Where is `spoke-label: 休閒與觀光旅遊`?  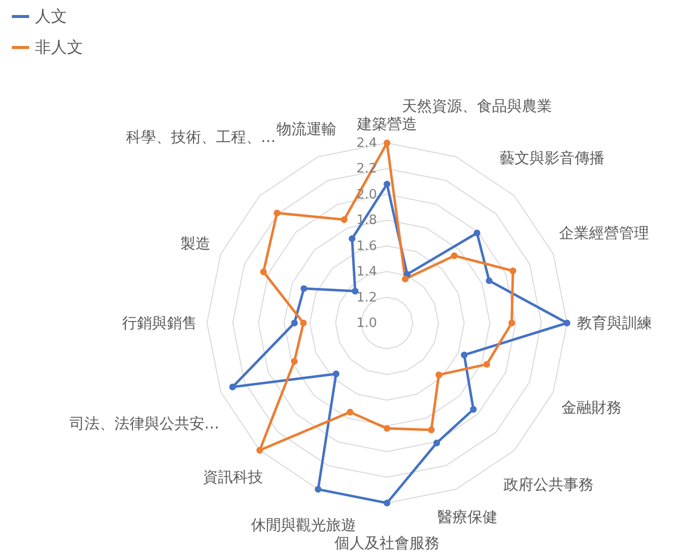
spoke-label: 休閒與觀光旅遊 is located at coordinates (303, 525).